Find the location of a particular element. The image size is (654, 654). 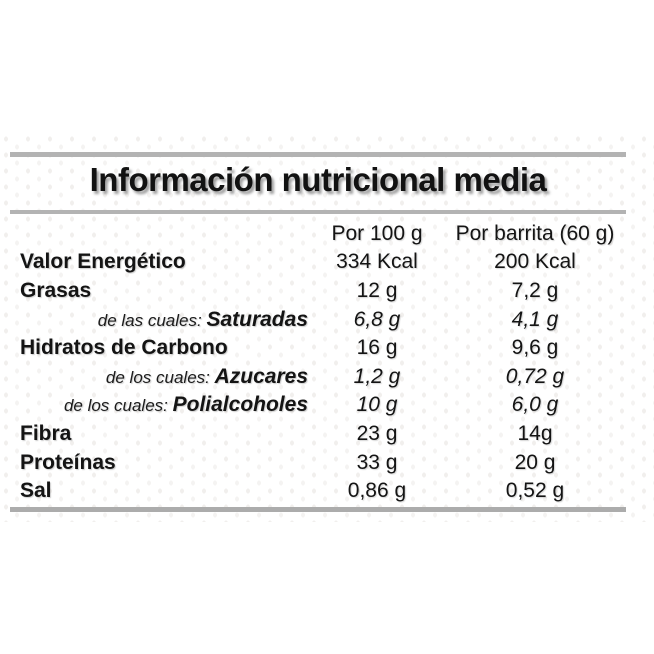

nutrient-label: Hidratos de Carbono is located at coordinates (160, 347).